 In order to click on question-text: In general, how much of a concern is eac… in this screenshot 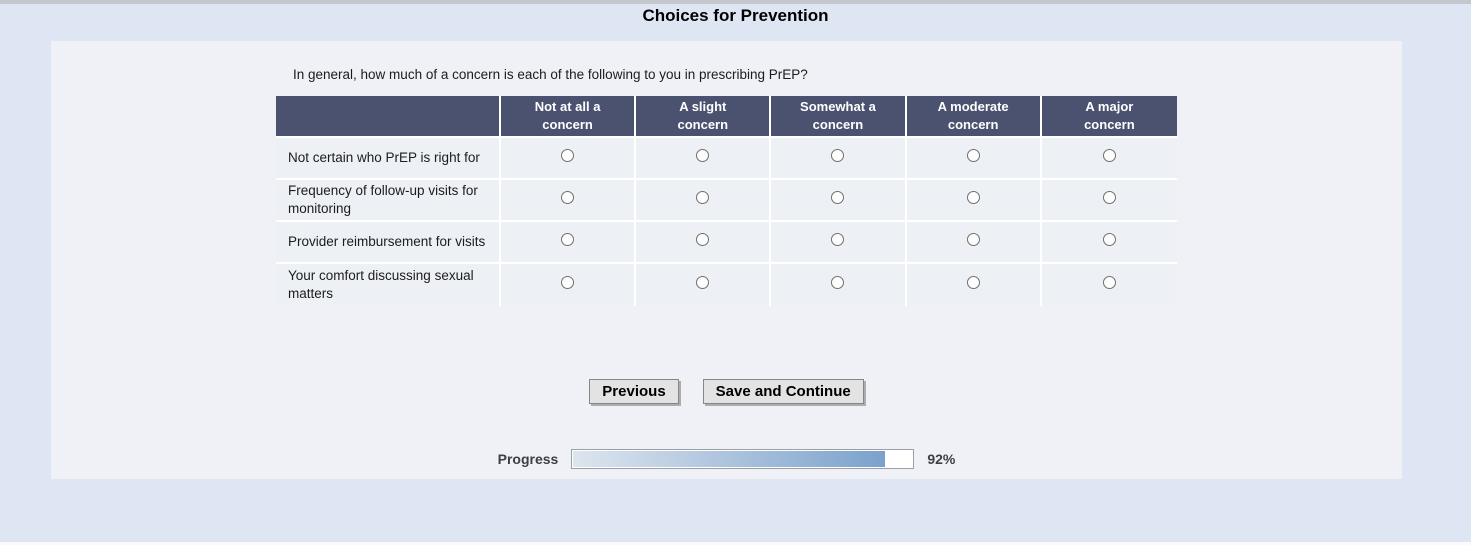, I will do `click(550, 74)`.